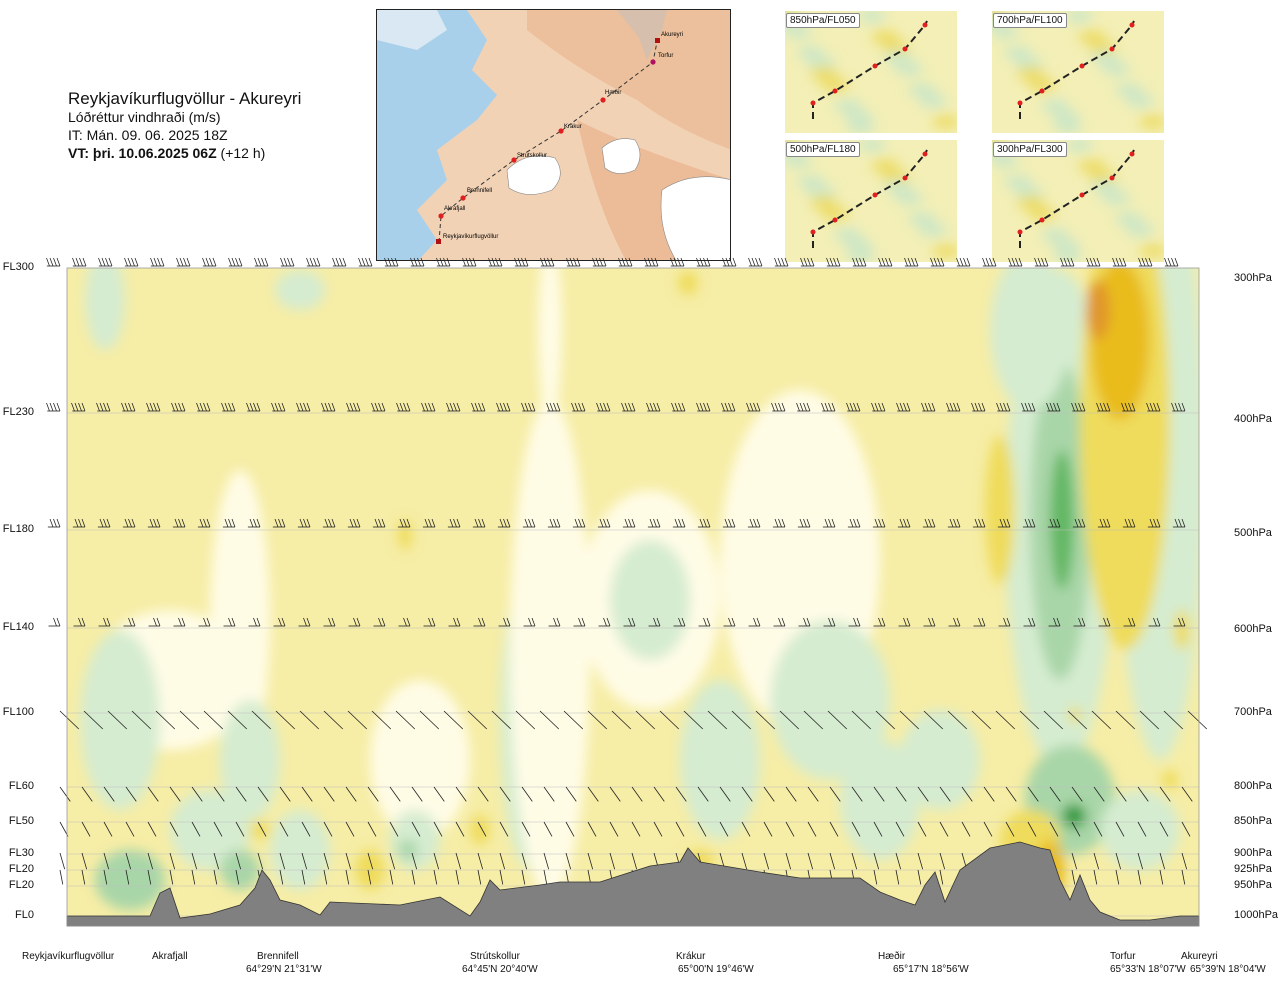 This screenshot has width=1280, height=981. I want to click on variable-label: Lóðréttur vindhraði (m/s), so click(144, 117).